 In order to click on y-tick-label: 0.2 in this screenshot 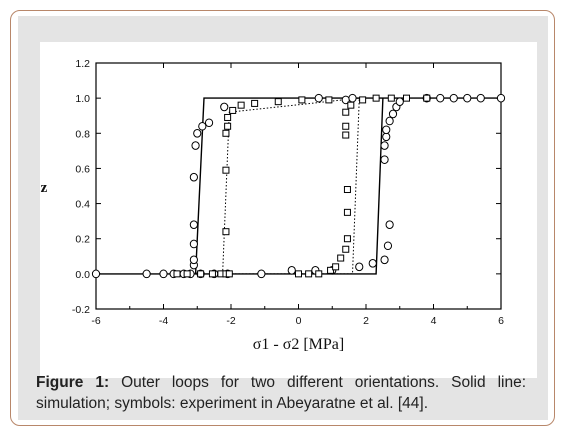, I will do `click(82, 240)`.